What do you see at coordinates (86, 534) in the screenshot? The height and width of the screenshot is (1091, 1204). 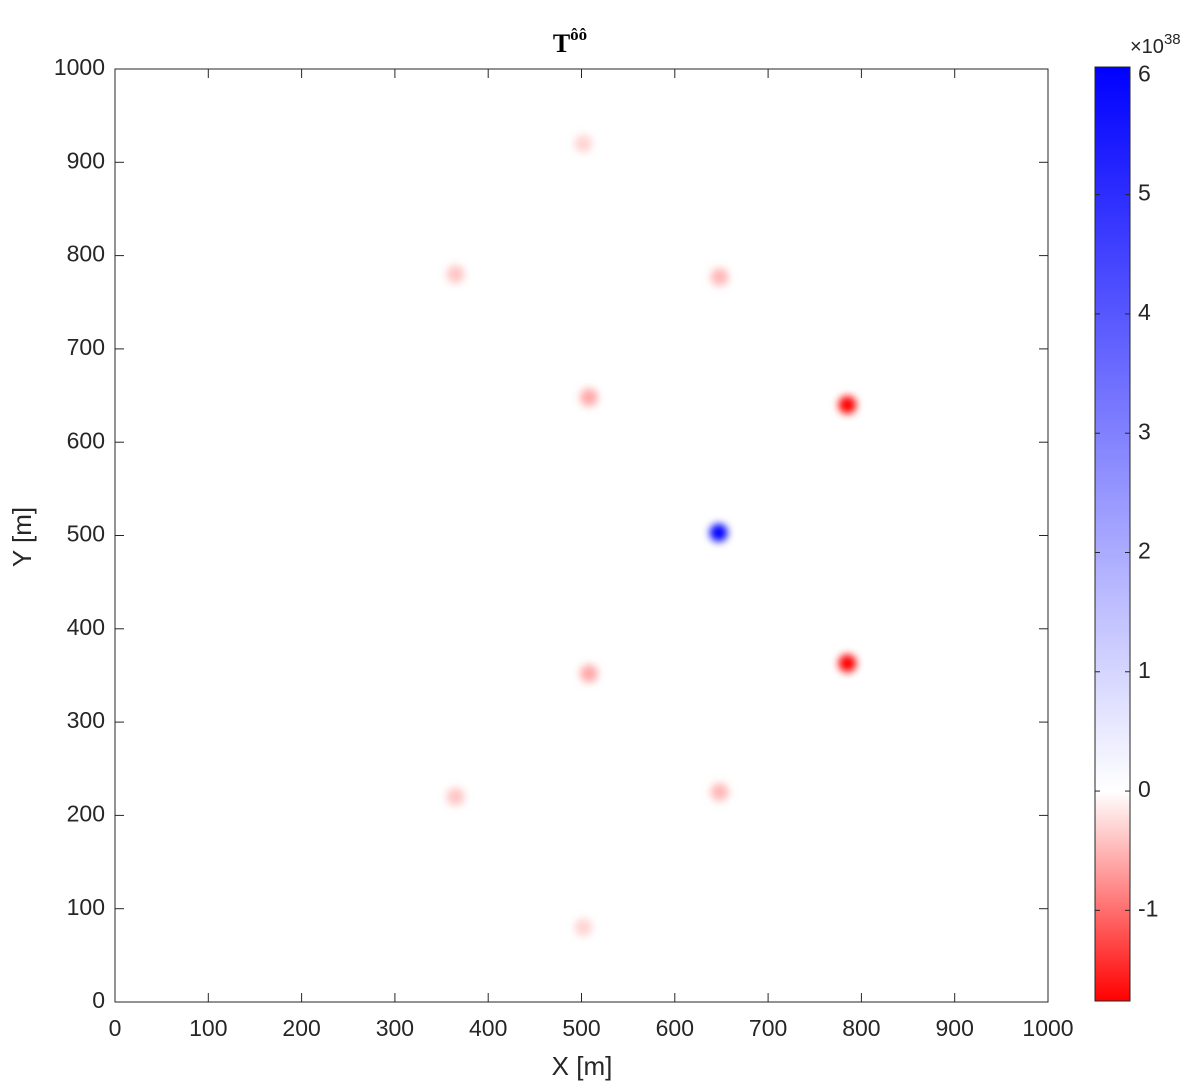 I see `y-tick-label: 500` at bounding box center [86, 534].